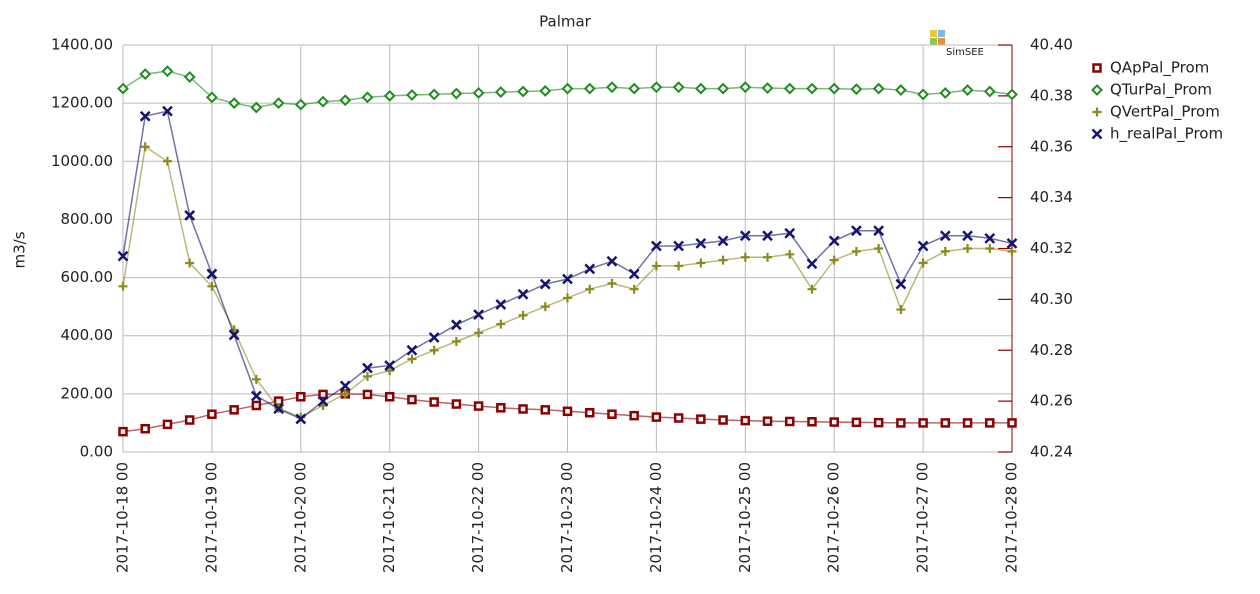 The width and height of the screenshot is (1260, 594). Describe the element at coordinates (957, 44) in the screenshot. I see `logo: SimSEE` at that location.